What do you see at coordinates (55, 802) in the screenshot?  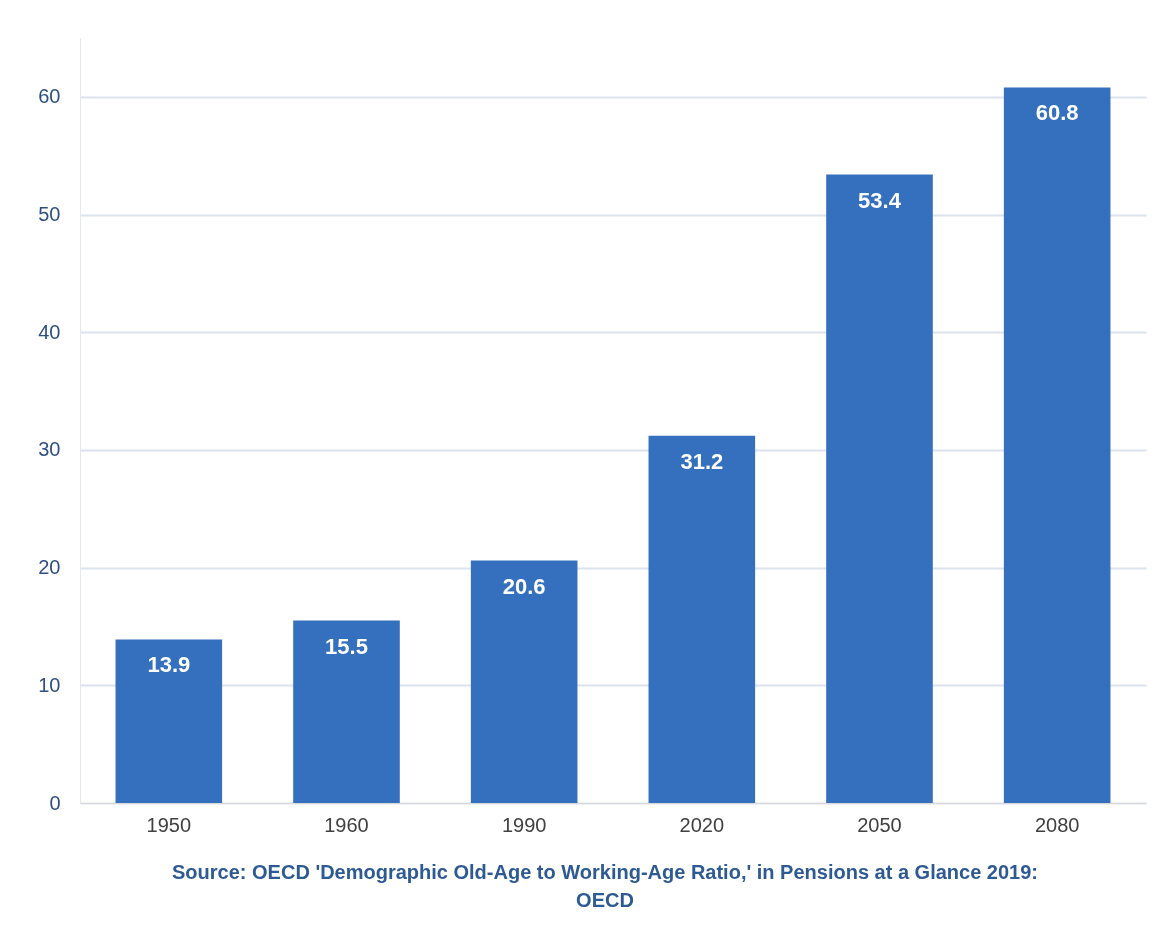 I see `y-tick-label: 0` at bounding box center [55, 802].